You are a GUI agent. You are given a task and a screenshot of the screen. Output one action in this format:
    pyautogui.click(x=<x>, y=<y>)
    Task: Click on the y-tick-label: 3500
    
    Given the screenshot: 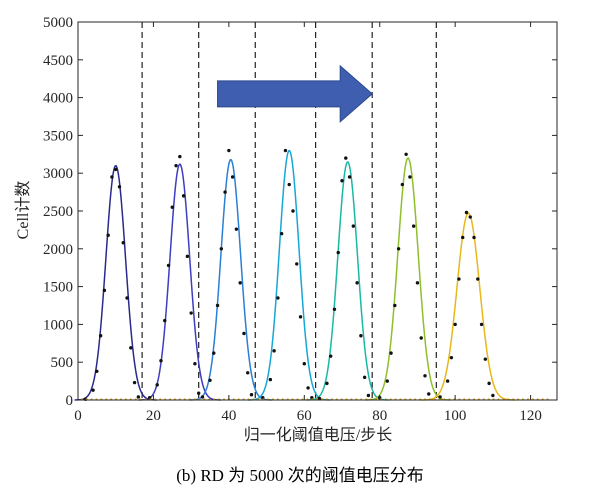 What is the action you would take?
    pyautogui.click(x=58, y=136)
    